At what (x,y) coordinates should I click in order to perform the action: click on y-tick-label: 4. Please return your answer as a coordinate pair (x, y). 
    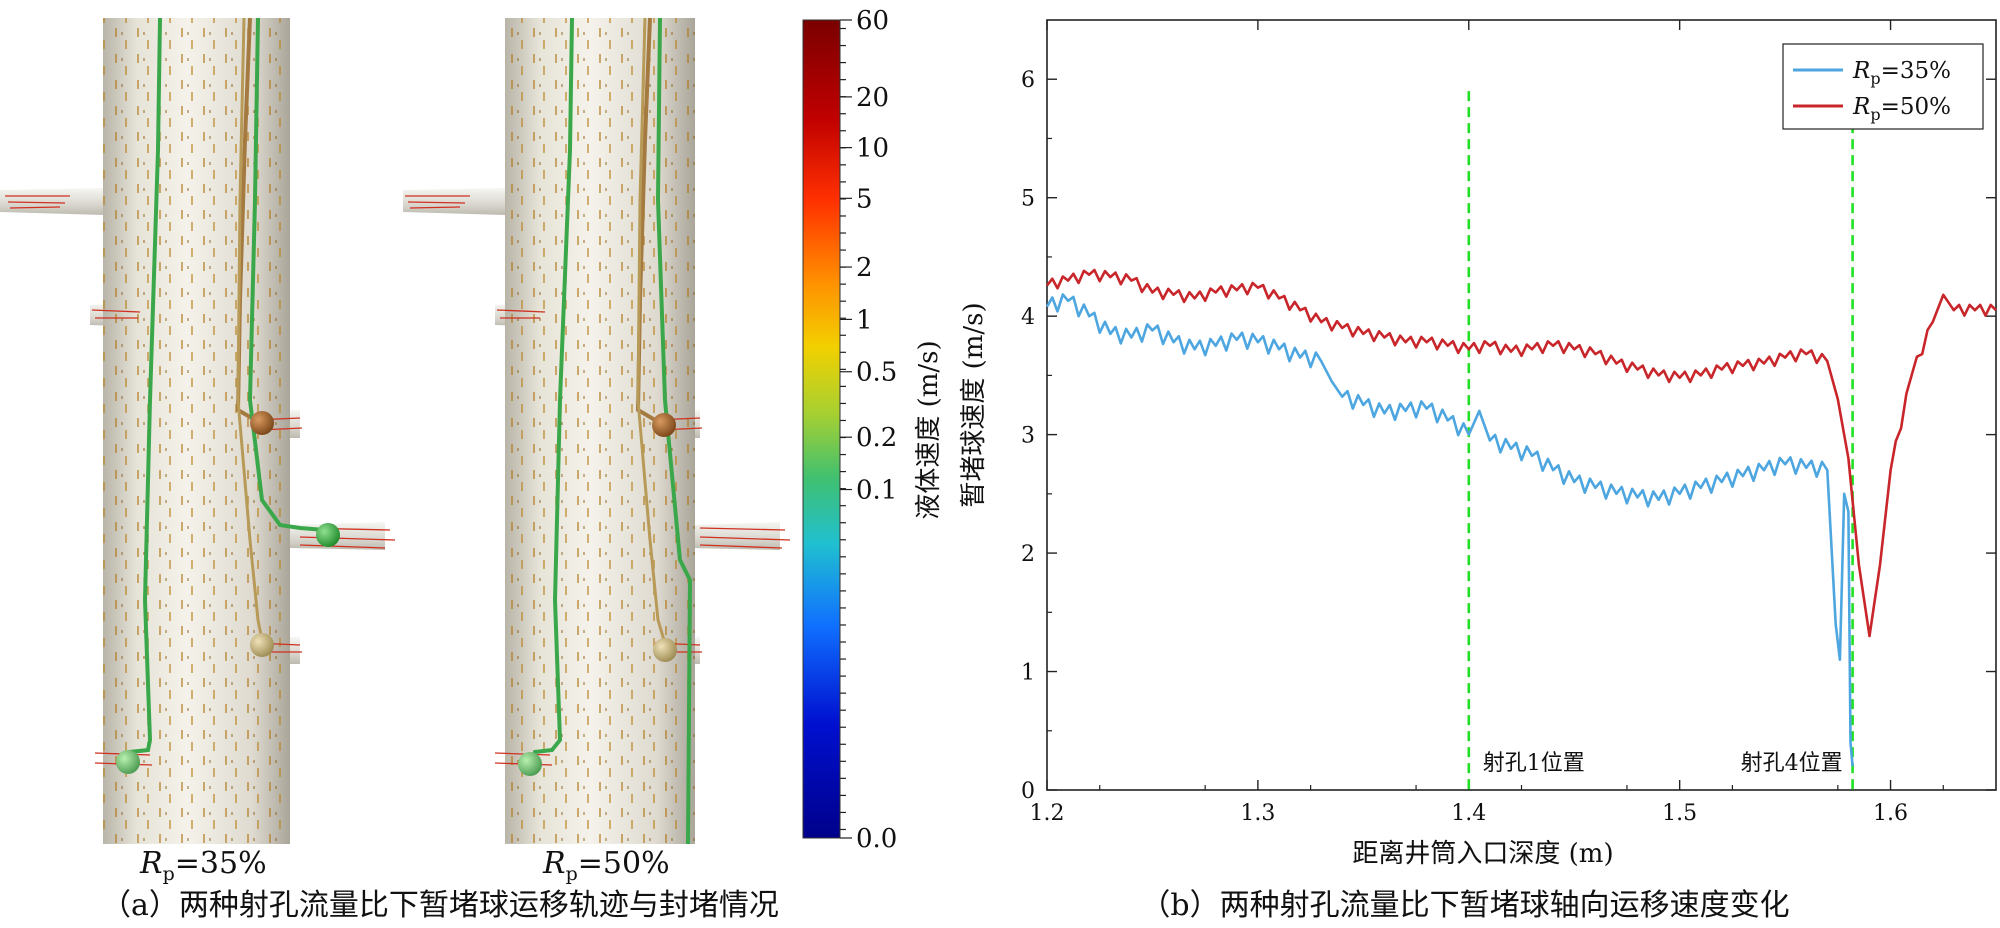
    Looking at the image, I should click on (1028, 317).